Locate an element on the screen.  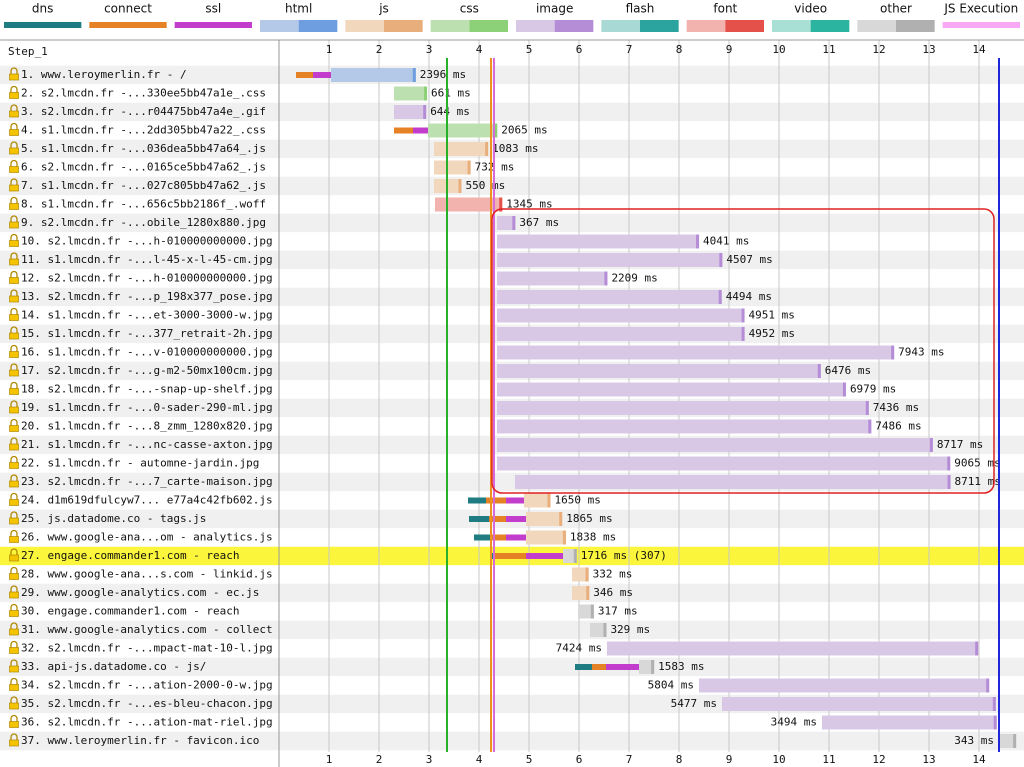
x-tick-label: 6 is located at coordinates (579, 49).